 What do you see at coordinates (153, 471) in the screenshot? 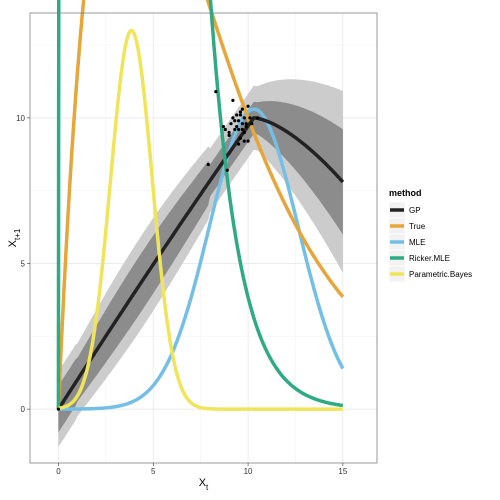
I see `x-tick-label: 5` at bounding box center [153, 471].